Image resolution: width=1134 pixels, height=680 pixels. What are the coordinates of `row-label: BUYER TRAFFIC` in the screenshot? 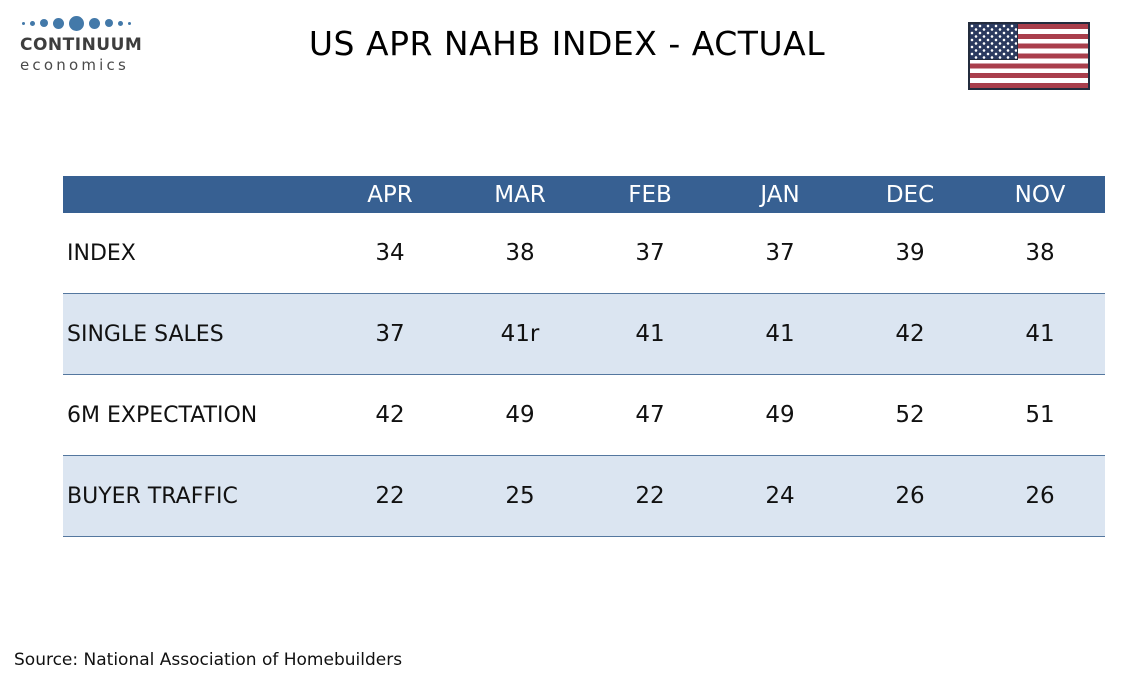 It's located at (194, 496).